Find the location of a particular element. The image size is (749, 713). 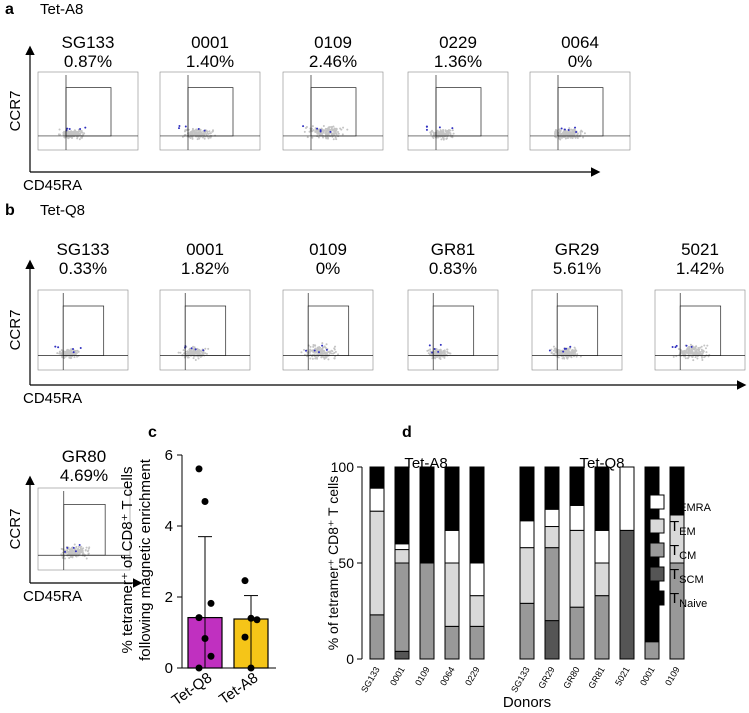

flow-plot is located at coordinates (453, 330).